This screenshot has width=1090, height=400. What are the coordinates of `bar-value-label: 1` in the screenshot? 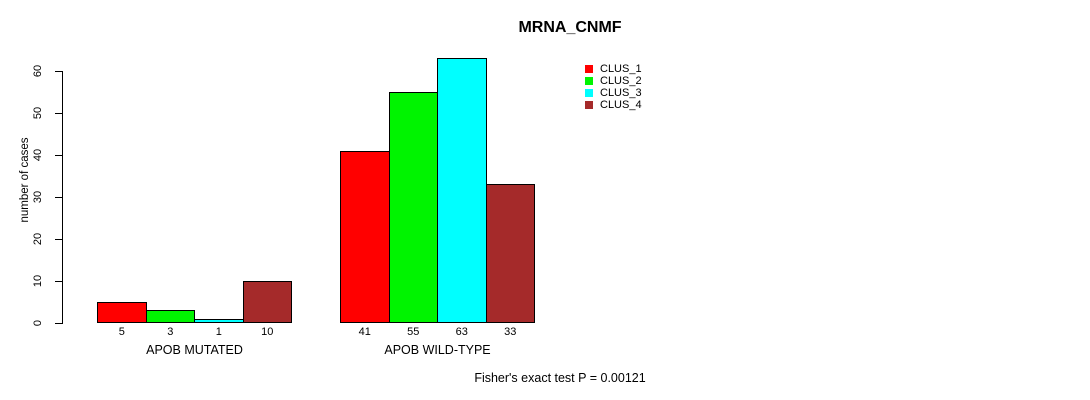 It's located at (218, 332).